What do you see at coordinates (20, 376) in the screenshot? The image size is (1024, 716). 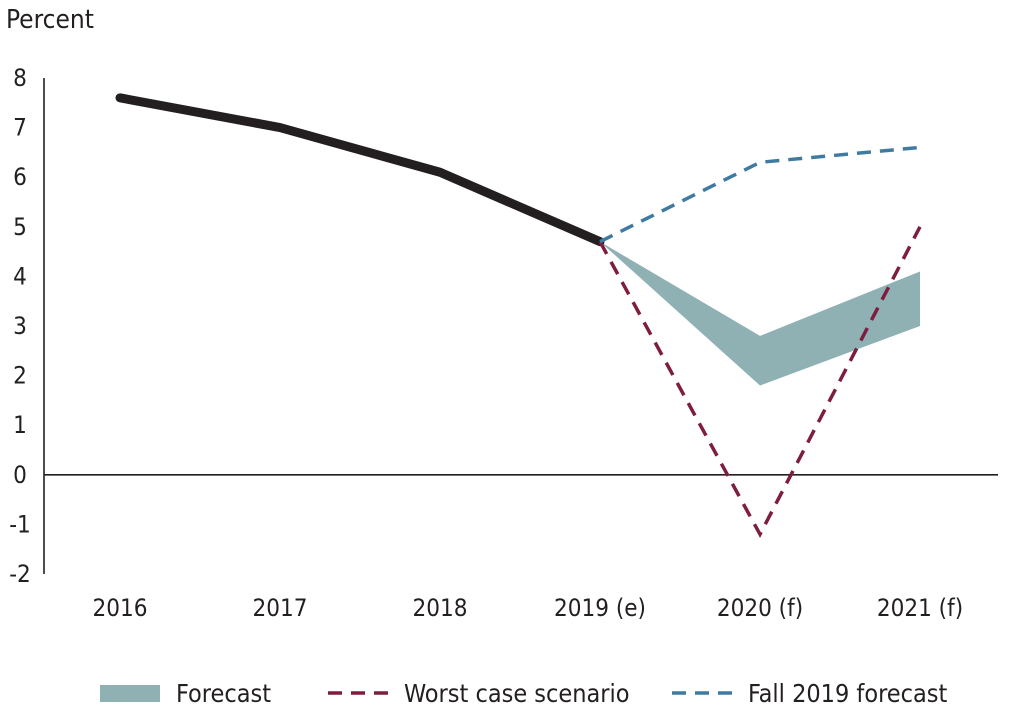 I see `y-tick-label: 2` at bounding box center [20, 376].